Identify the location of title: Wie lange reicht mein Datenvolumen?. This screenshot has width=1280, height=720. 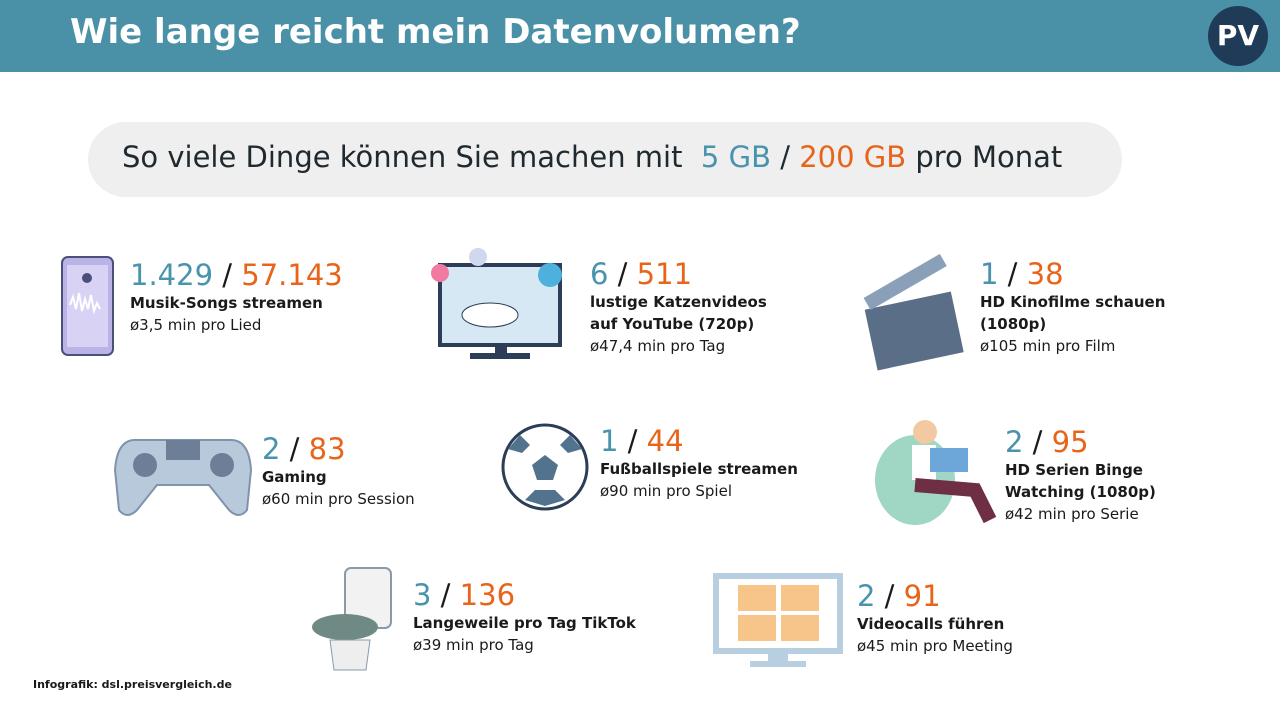
(435, 32).